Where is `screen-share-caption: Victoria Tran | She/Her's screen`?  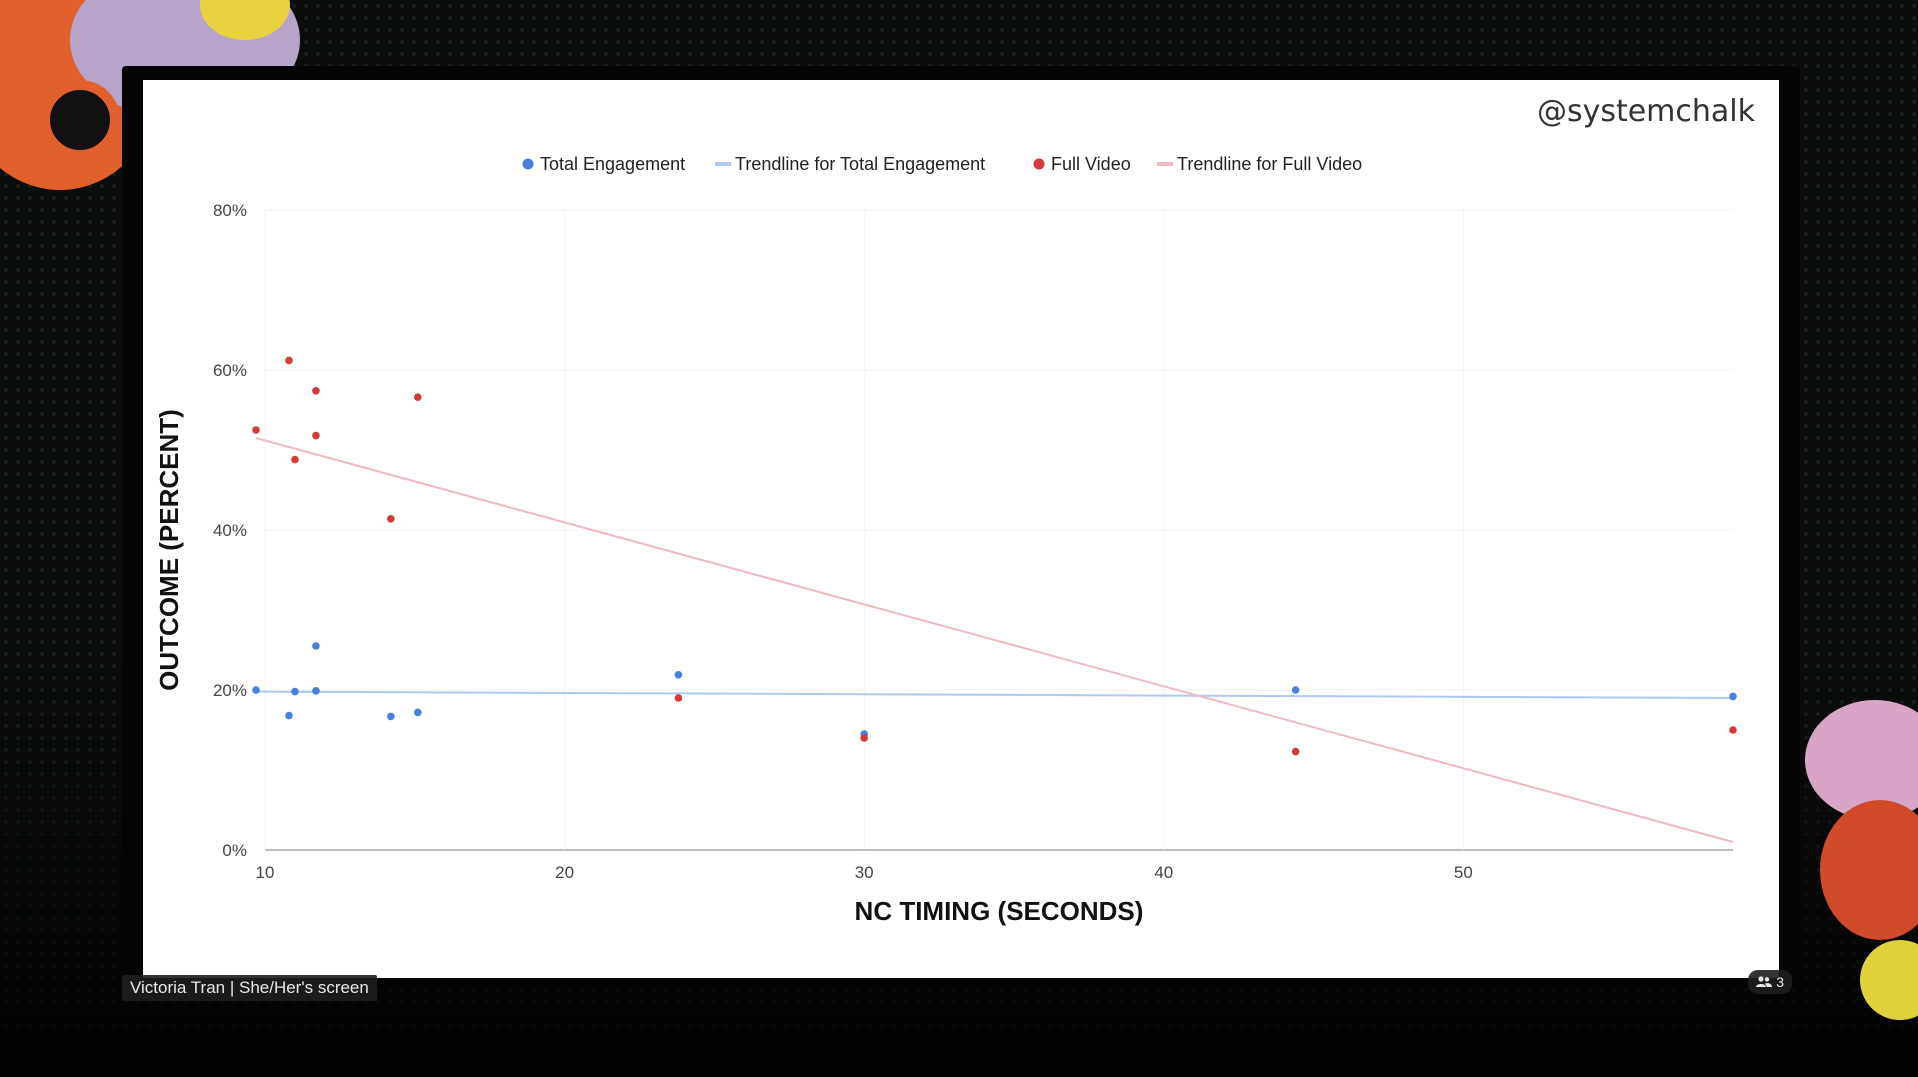
screen-share-caption: Victoria Tran | She/Her's screen is located at coordinates (249, 988).